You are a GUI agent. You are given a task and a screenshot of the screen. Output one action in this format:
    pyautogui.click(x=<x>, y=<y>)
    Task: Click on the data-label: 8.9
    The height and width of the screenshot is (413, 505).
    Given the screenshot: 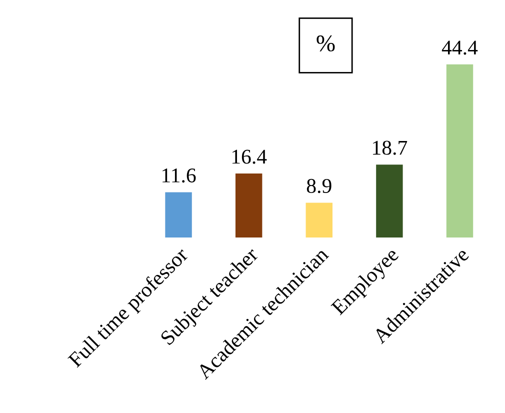 What is the action you would take?
    pyautogui.click(x=319, y=186)
    